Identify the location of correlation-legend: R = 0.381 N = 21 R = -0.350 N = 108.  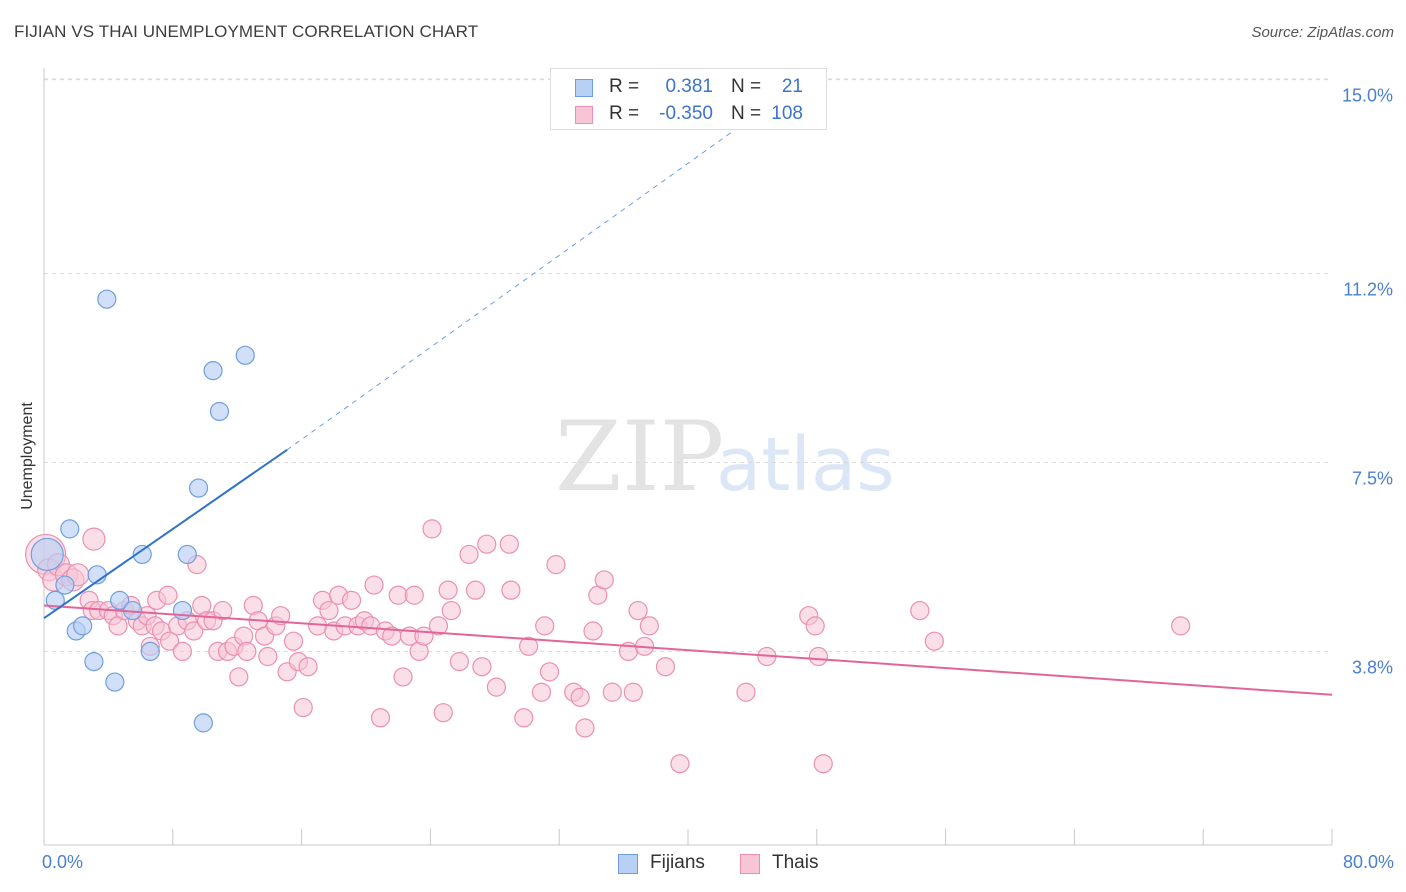
(688, 99).